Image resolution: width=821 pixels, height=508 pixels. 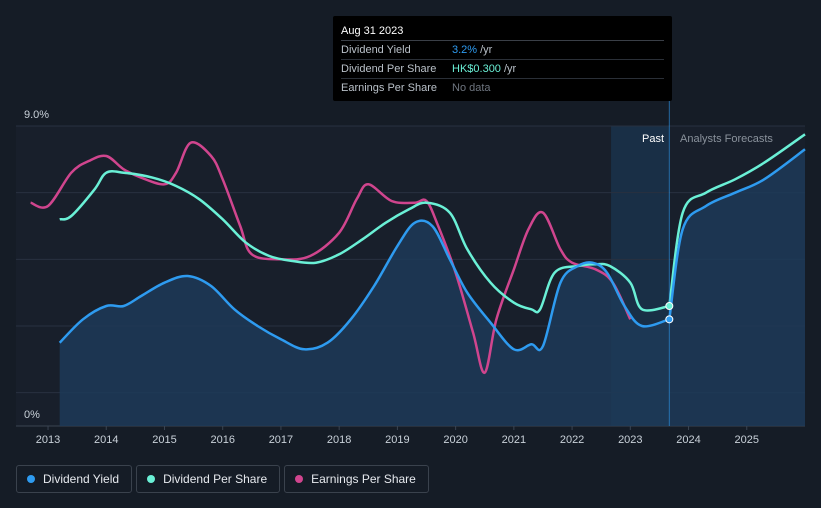 What do you see at coordinates (36, 115) in the screenshot?
I see `y-tick-max: 9.0%` at bounding box center [36, 115].